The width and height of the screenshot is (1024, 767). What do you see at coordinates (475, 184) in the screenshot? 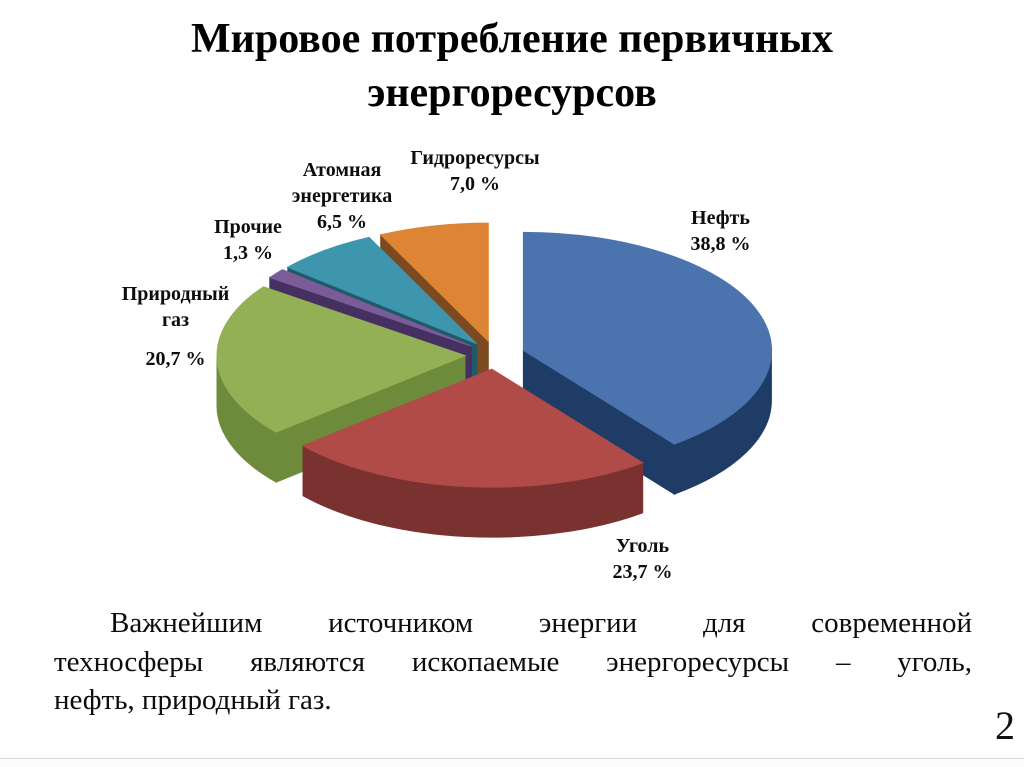
I see `slice-value-hydro: 7,0 %` at bounding box center [475, 184].